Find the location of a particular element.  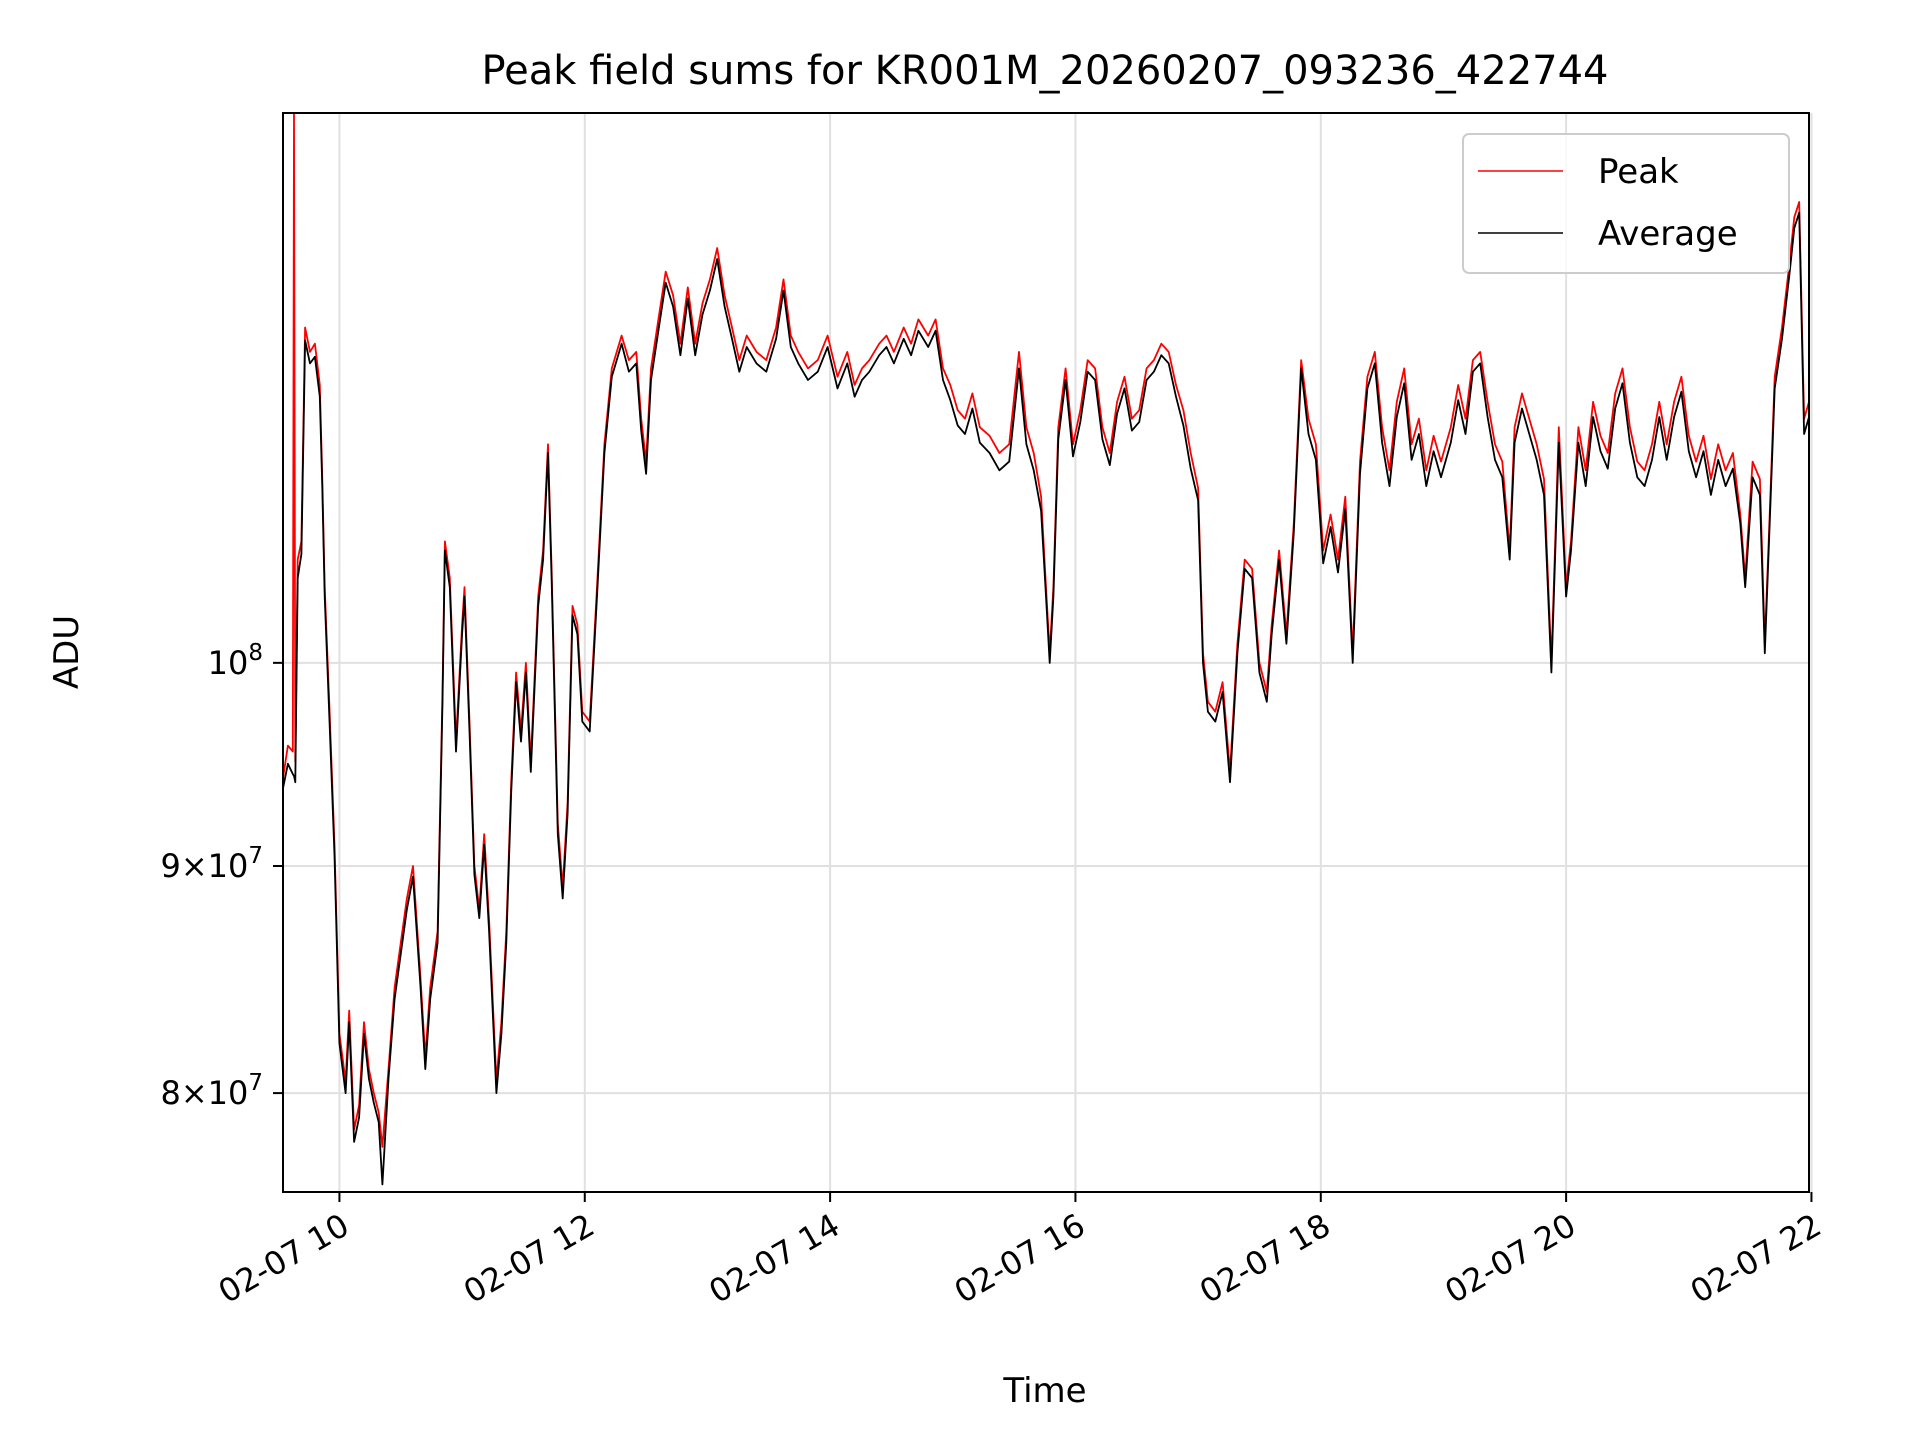

legend: Peak Average is located at coordinates (1626, 203).